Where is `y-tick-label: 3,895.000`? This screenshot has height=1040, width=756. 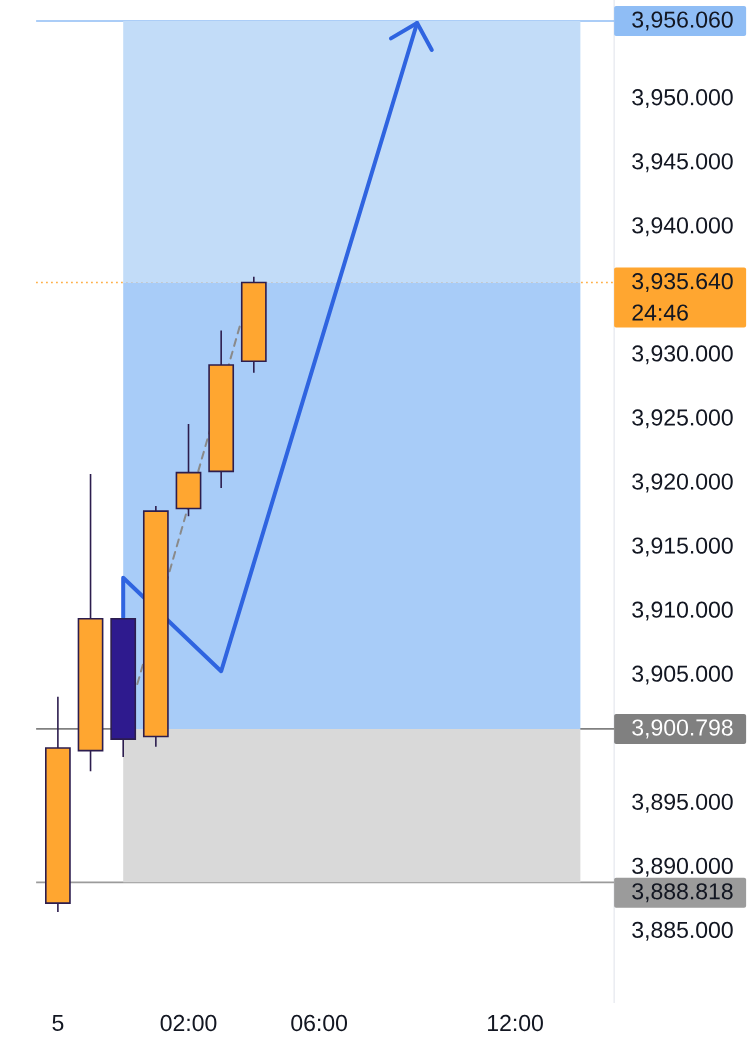
y-tick-label: 3,895.000 is located at coordinates (682, 803).